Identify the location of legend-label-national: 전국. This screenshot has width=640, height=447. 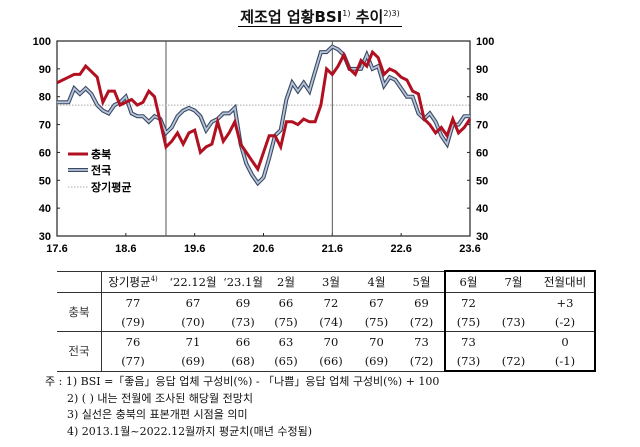
(101, 170).